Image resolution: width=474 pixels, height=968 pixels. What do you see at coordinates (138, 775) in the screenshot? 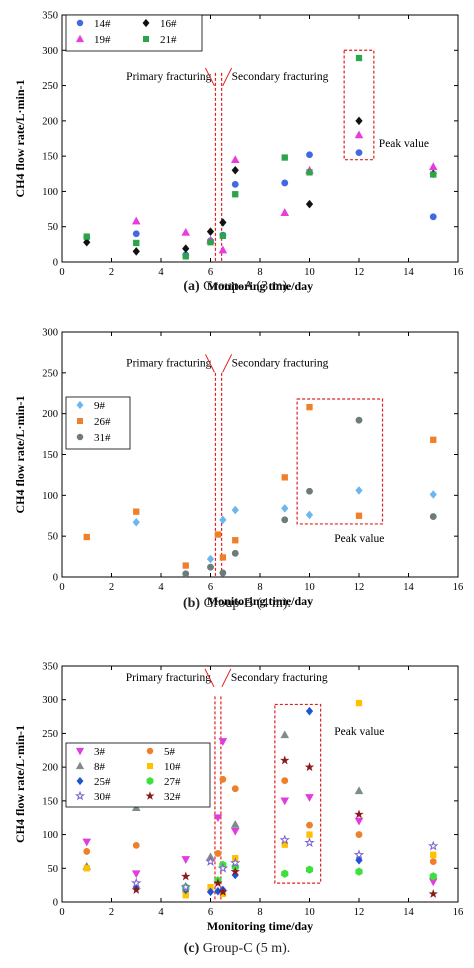
I see `legend-box` at bounding box center [138, 775].